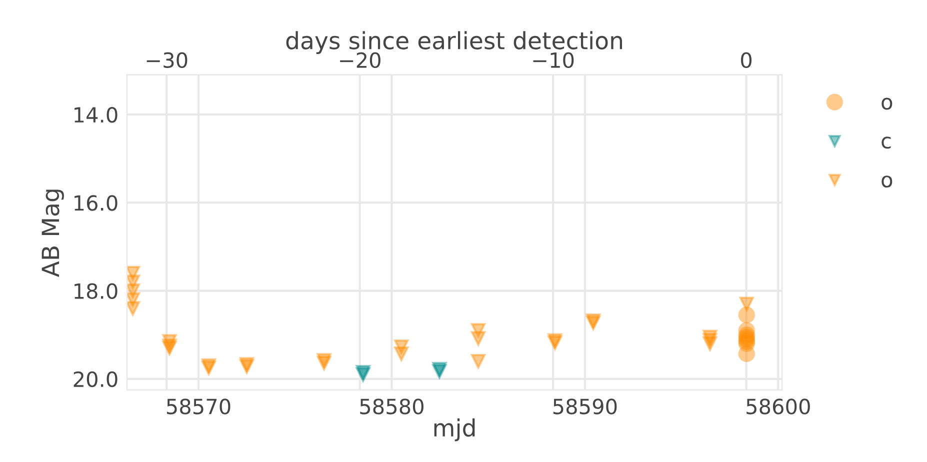 The width and height of the screenshot is (927, 462). What do you see at coordinates (53, 234) in the screenshot?
I see `y-axis-title: AB Mag` at bounding box center [53, 234].